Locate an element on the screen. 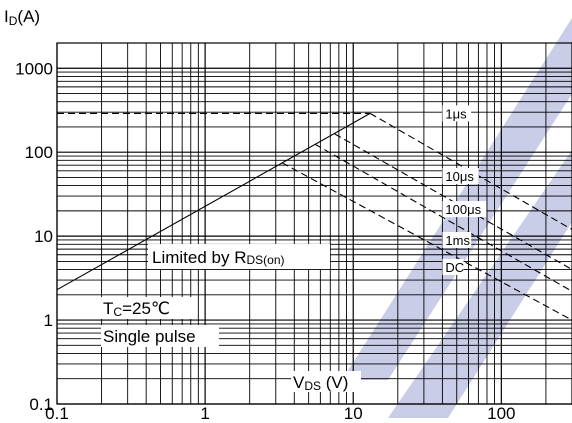  limited-by-rdson-annotation: Limited by RDS(on) is located at coordinates (239, 256).